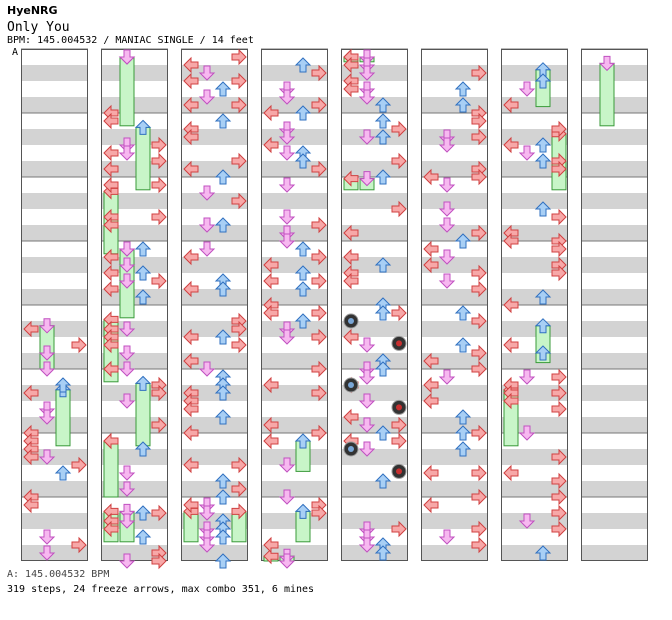  Describe the element at coordinates (58, 574) in the screenshot. I see `bpm-note: A: 145.004532 BPM` at that location.